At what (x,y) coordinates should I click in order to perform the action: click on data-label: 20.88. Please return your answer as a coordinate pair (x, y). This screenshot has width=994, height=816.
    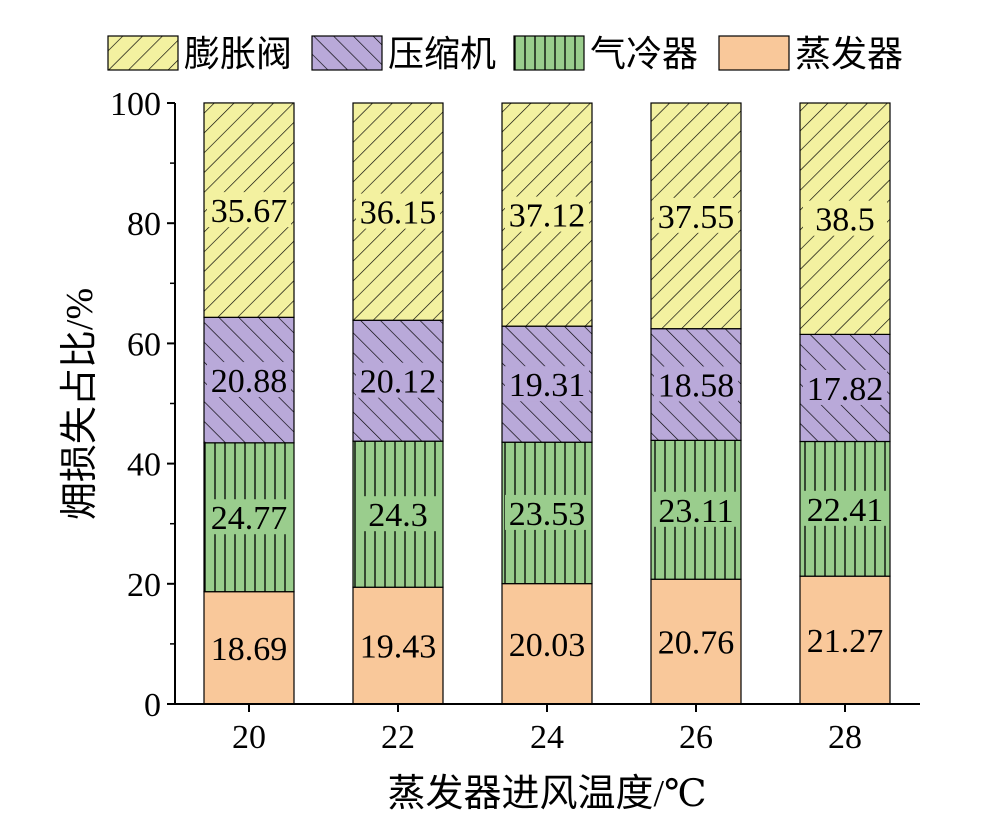
    Looking at the image, I should click on (249, 381).